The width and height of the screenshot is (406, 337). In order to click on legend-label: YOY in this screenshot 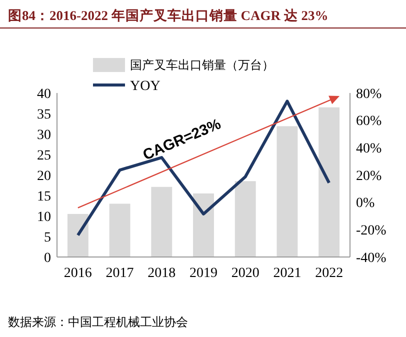, I will do `click(145, 86)`.